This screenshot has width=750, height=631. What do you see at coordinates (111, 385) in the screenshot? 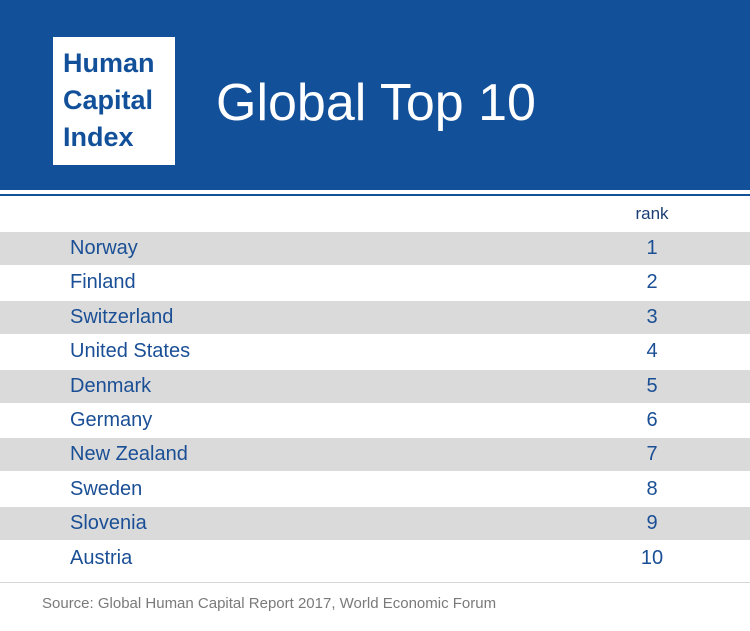
I see `country-name: Denmark` at bounding box center [111, 385].